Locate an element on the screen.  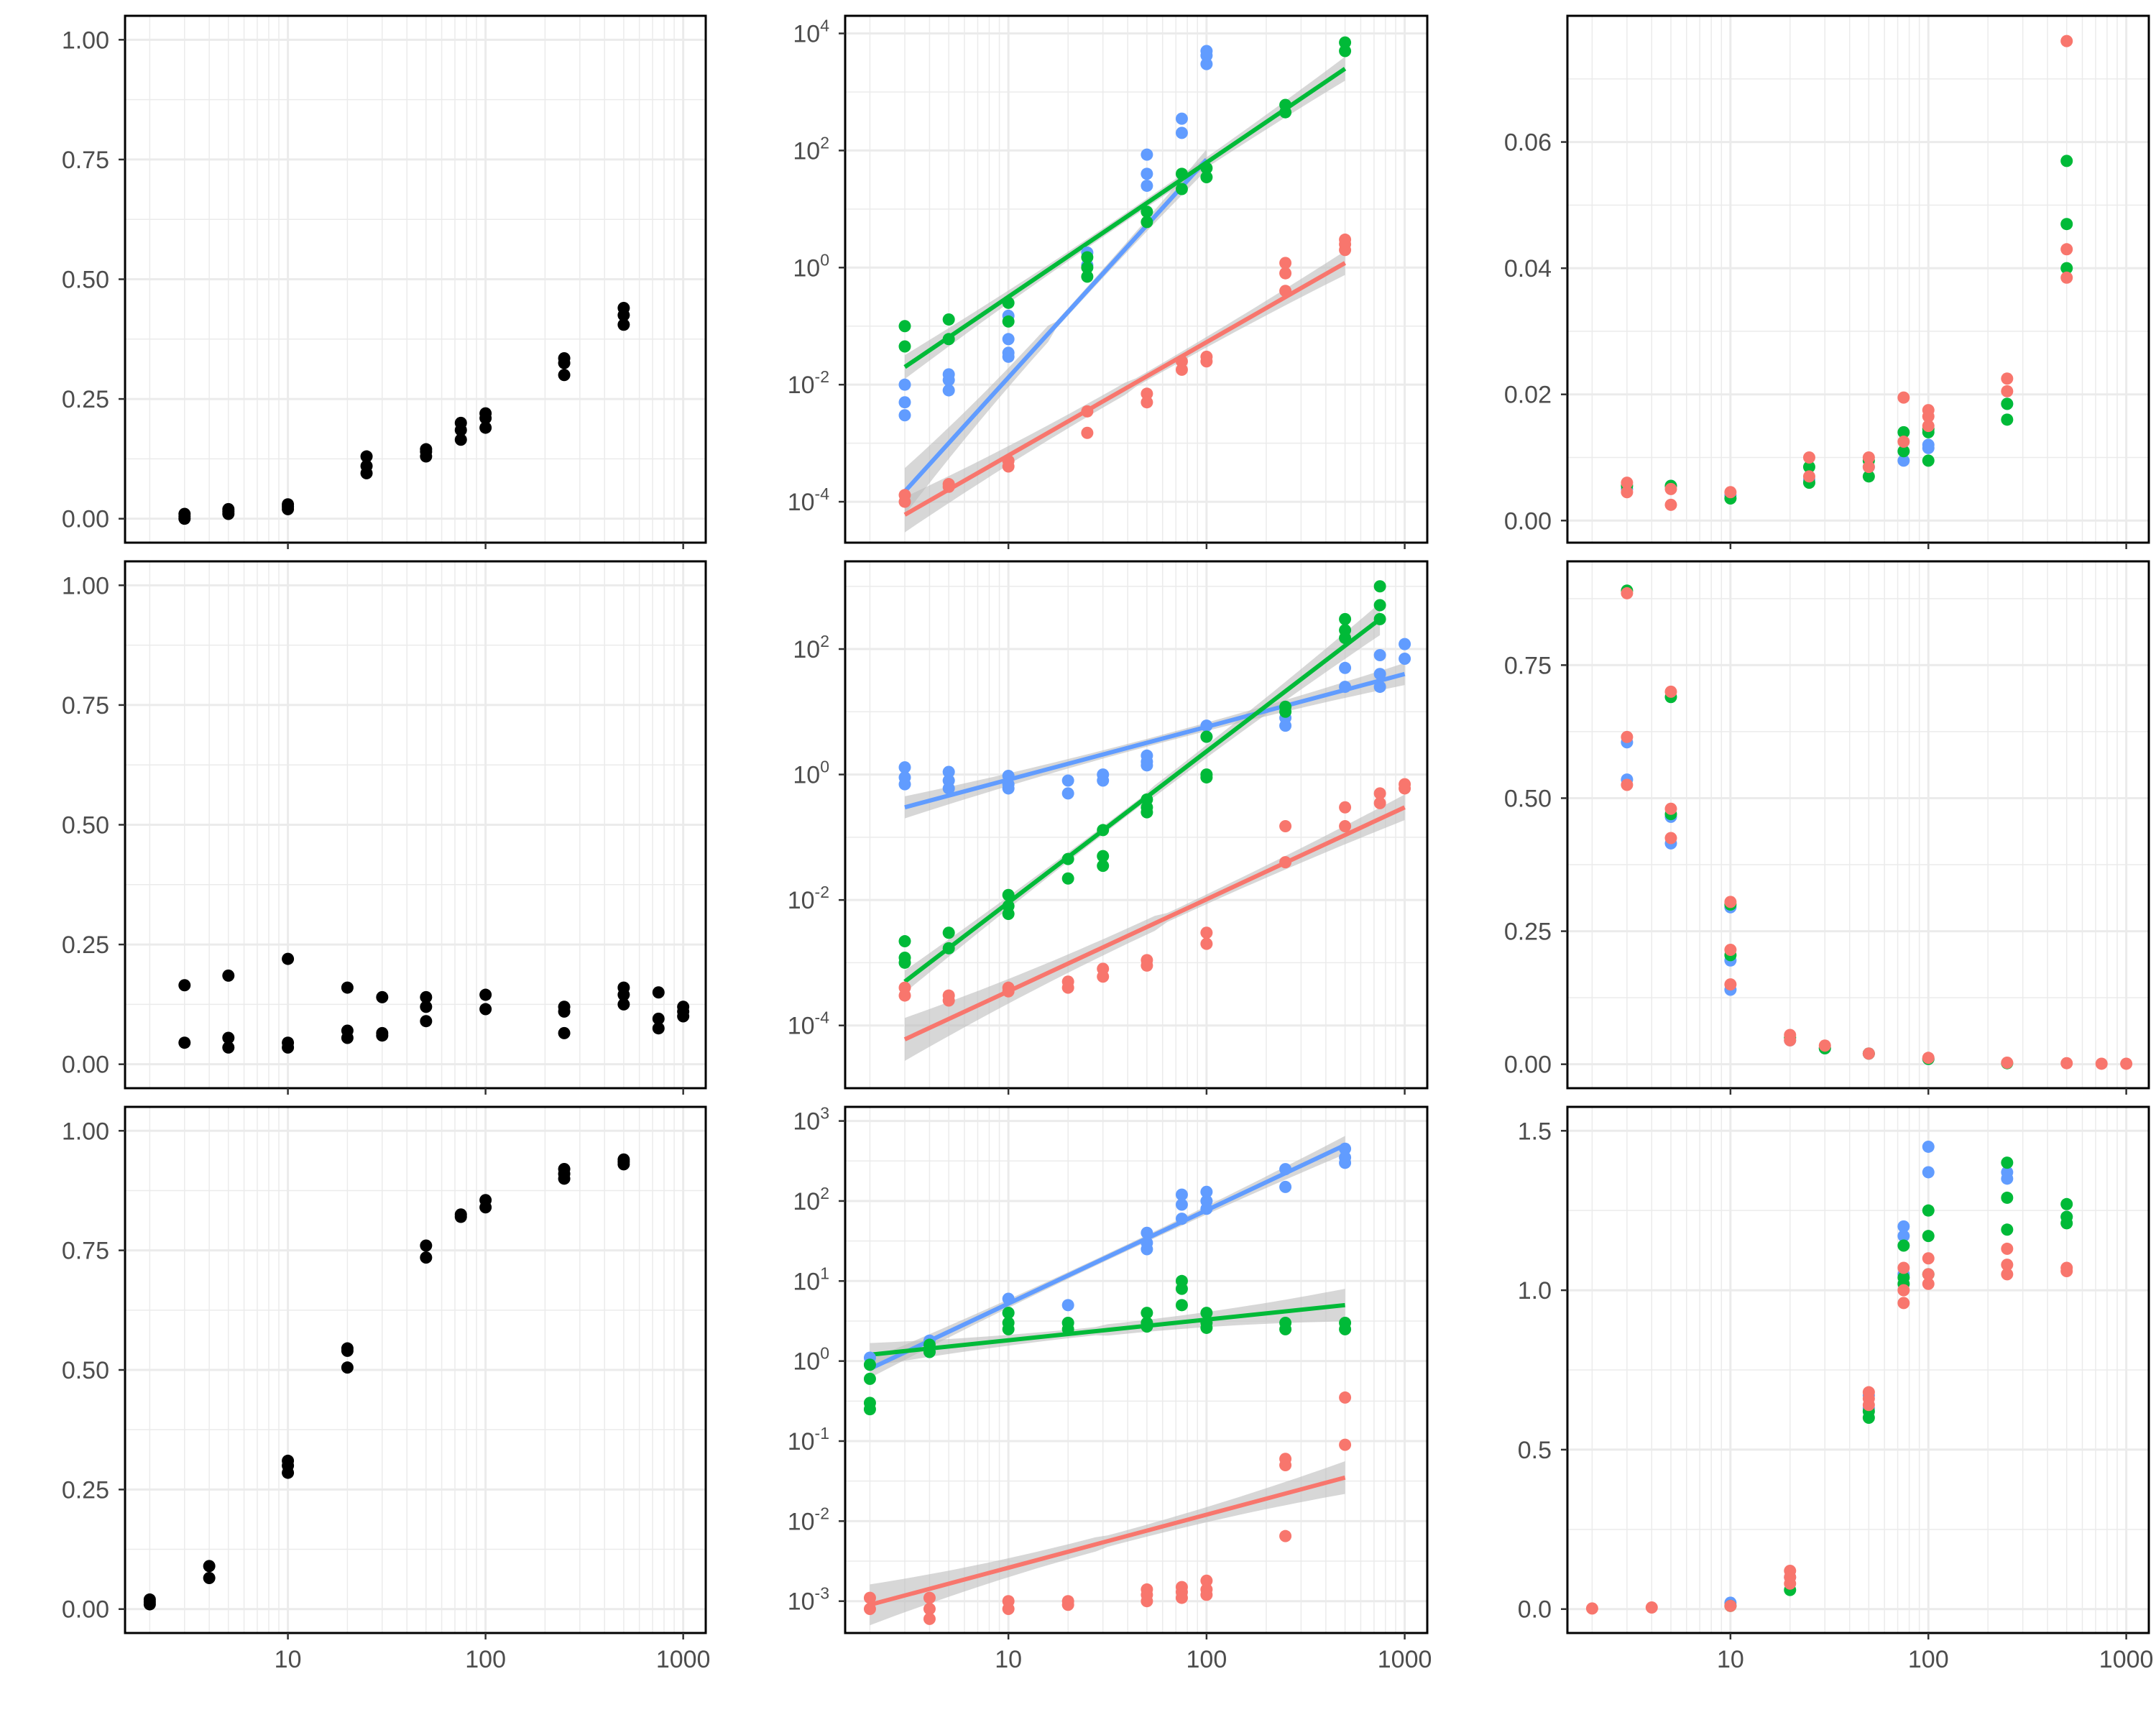
y-tick-label: 0.0 is located at coordinates (1535, 1610).